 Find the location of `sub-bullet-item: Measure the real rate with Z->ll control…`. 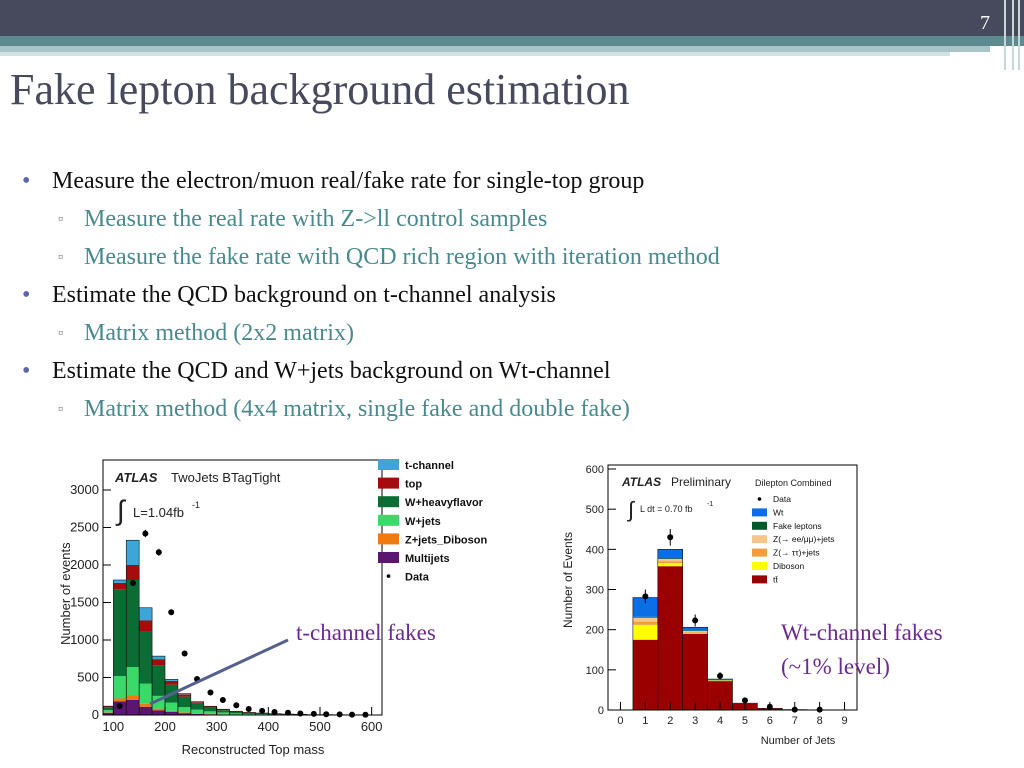

sub-bullet-item: Measure the real rate with Z->ll control… is located at coordinates (371, 225).